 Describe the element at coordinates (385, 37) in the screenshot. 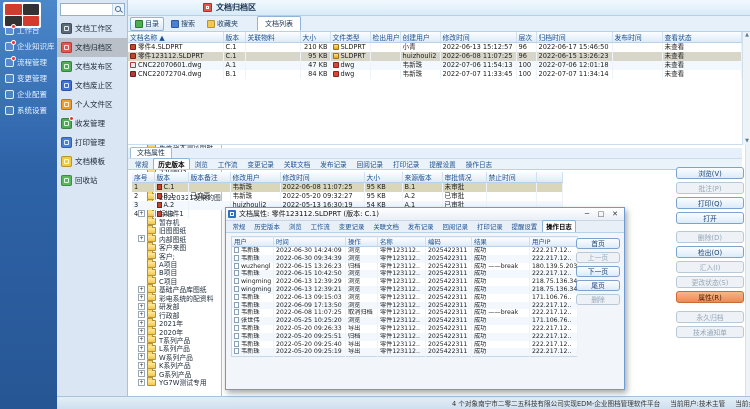

I see `doc-list-header-cell: 检出用户` at that location.